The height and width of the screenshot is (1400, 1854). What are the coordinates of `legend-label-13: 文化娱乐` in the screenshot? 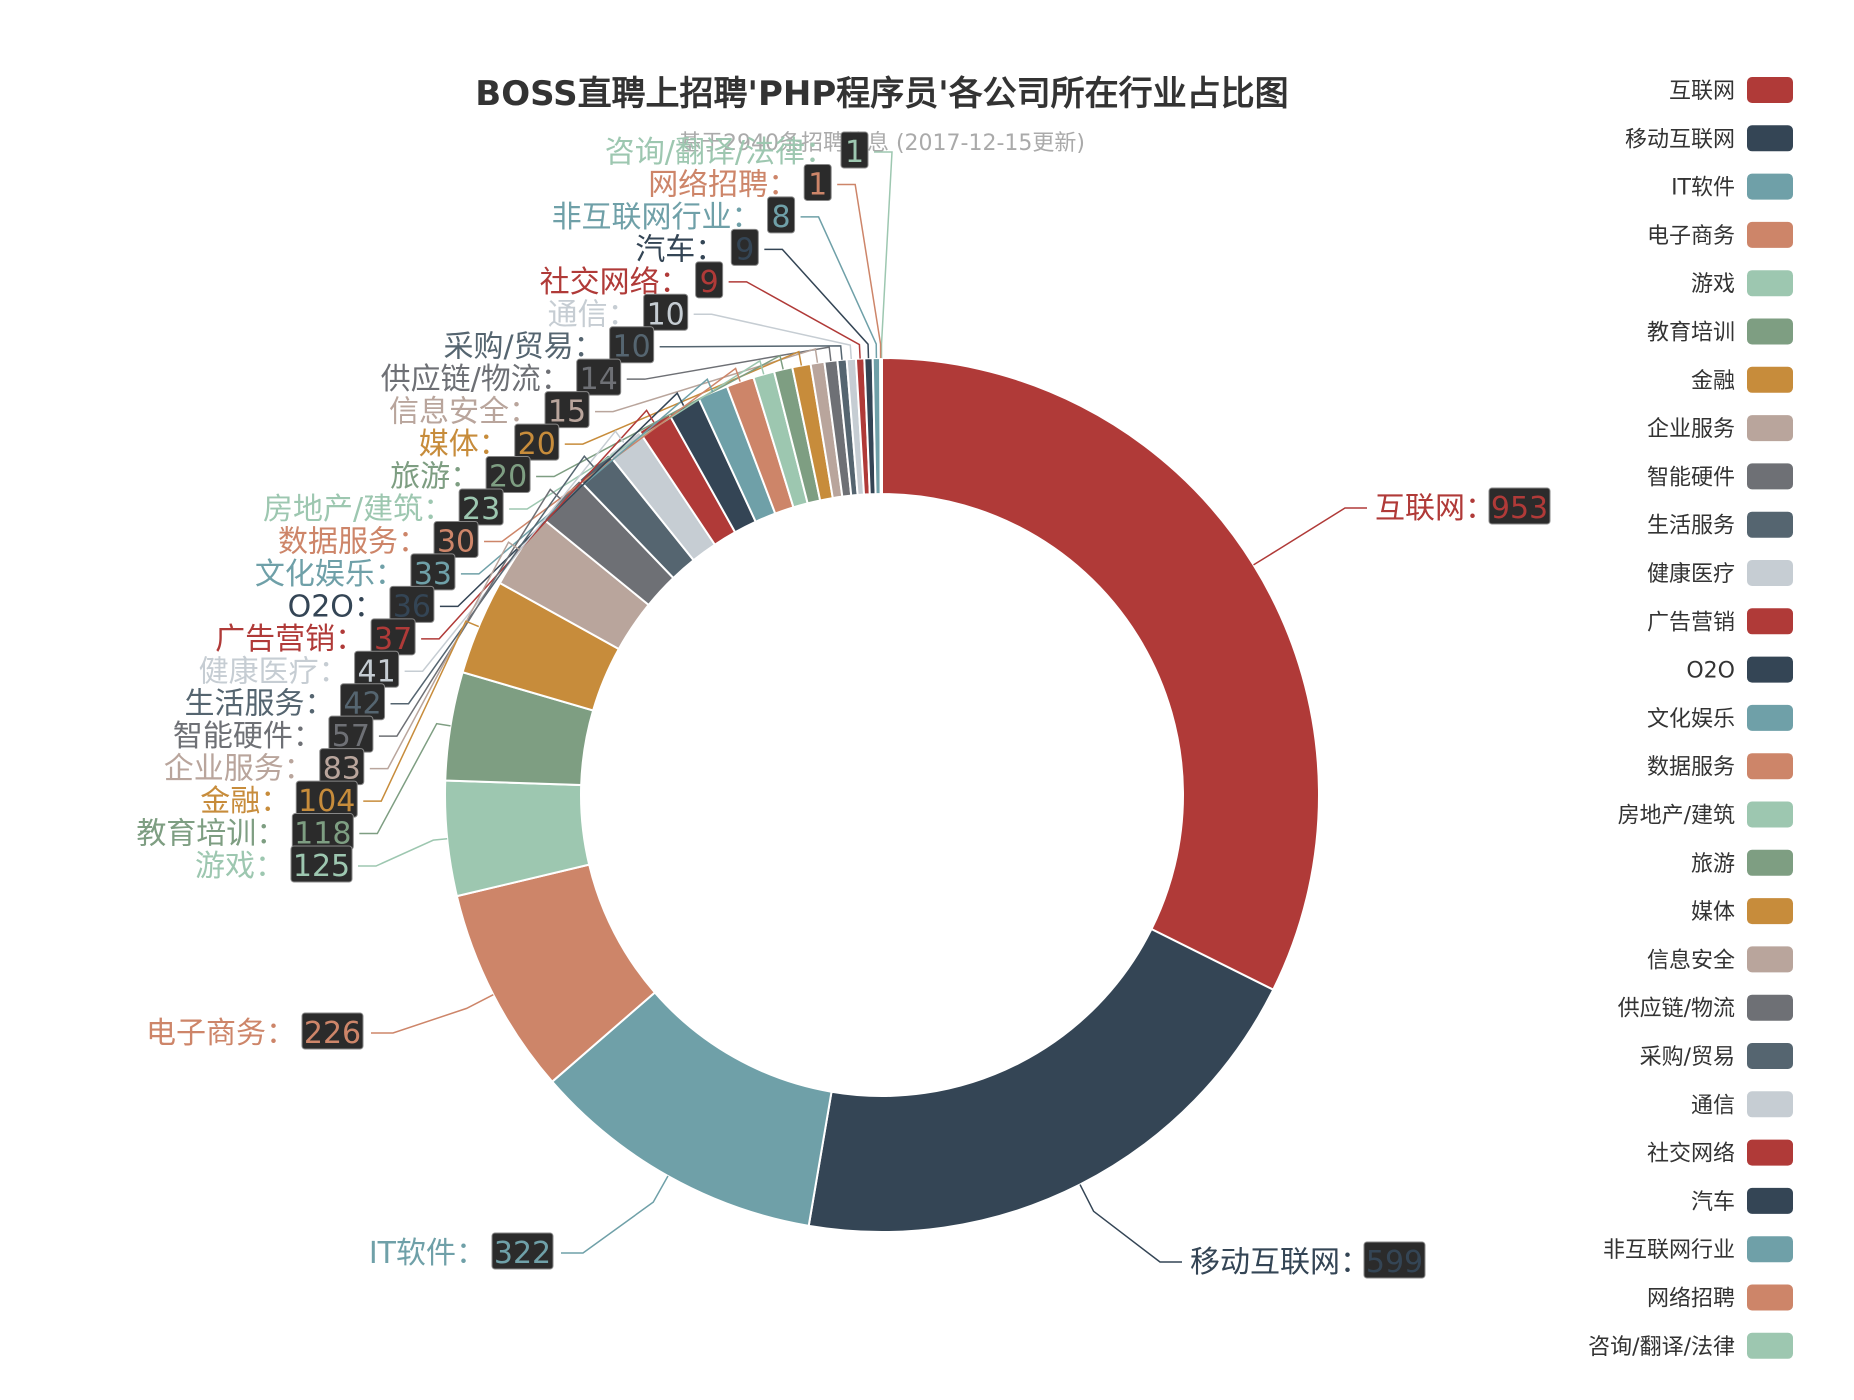 It's located at (1691, 719).